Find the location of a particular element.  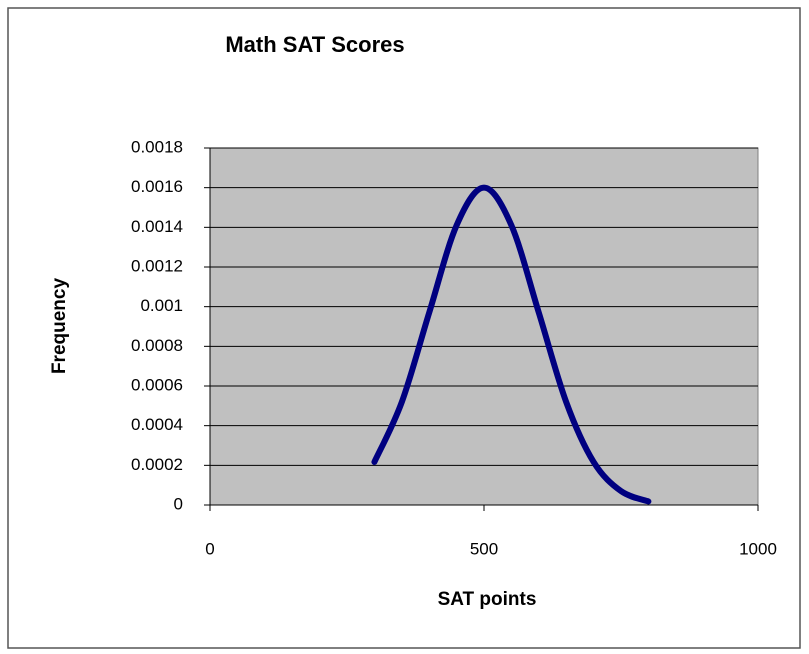

chart-title: Math SAT Scores is located at coordinates (314, 44).